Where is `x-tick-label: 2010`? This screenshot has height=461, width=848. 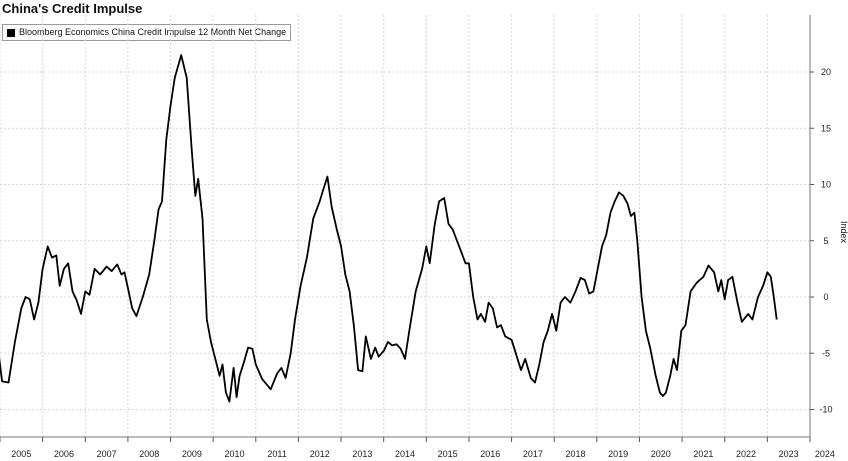
x-tick-label: 2010 is located at coordinates (234, 454).